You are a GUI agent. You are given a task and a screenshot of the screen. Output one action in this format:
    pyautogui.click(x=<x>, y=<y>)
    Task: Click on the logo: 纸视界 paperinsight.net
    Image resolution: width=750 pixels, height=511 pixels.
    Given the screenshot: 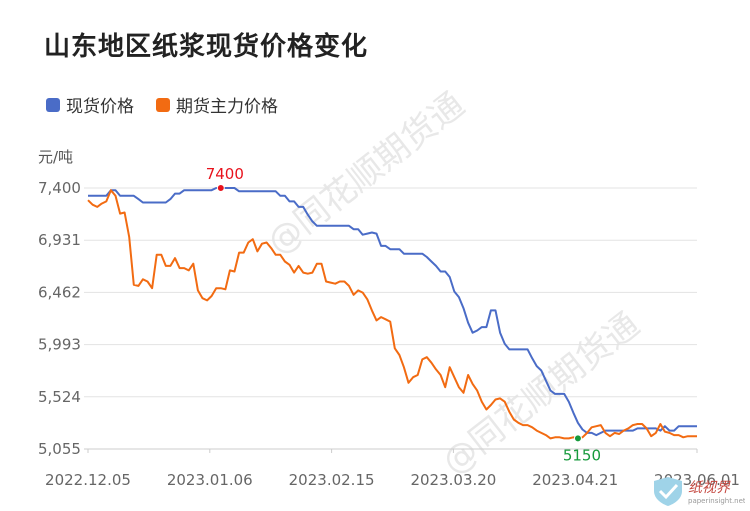 What is the action you would take?
    pyautogui.click(x=698, y=491)
    